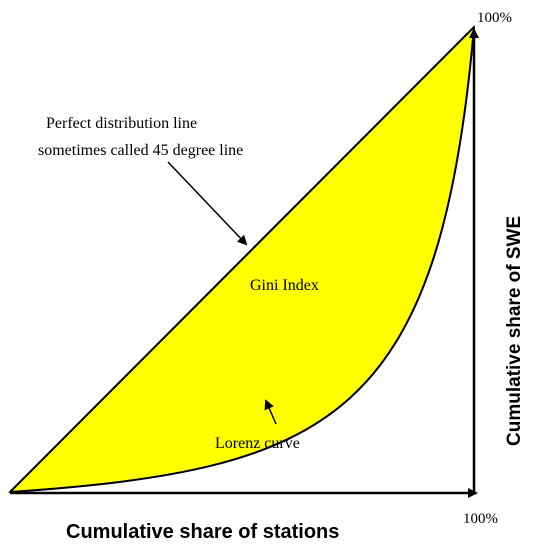  I want to click on x-axis-title: Cumulative share of stations, so click(202, 532).